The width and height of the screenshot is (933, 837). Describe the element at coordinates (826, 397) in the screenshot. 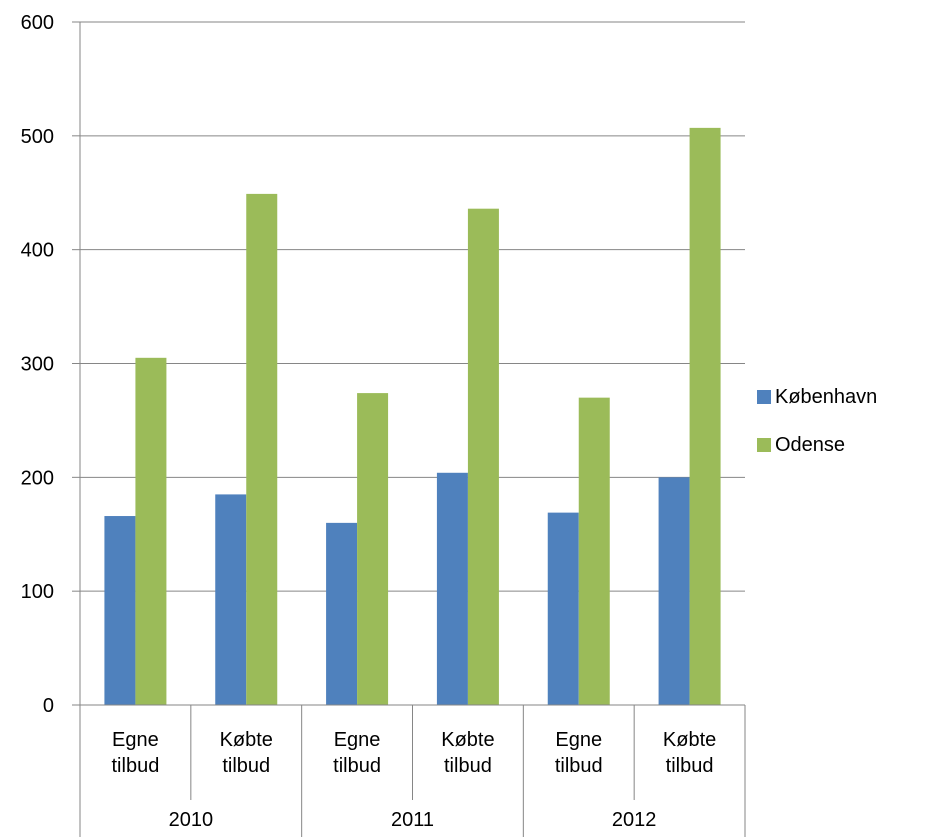

I see `legend-label: København` at that location.